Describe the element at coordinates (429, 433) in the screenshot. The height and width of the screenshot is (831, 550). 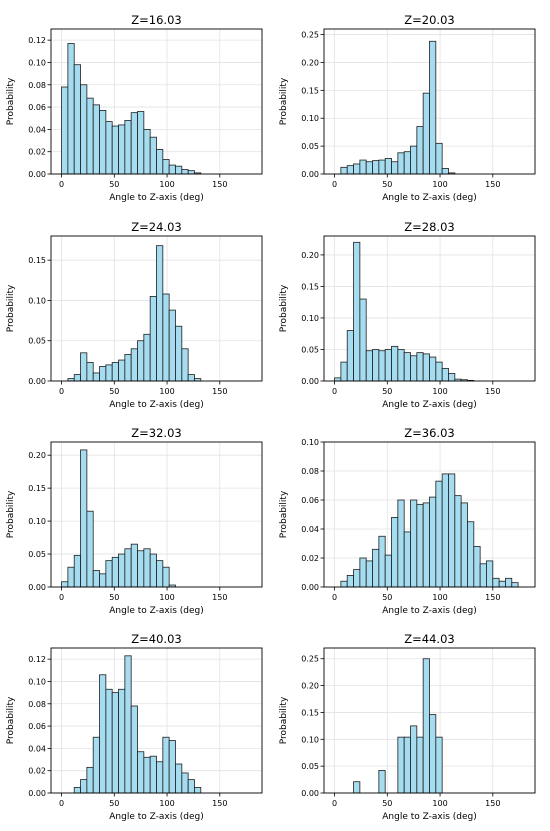
I see `chart-title: Z=36.03` at that location.